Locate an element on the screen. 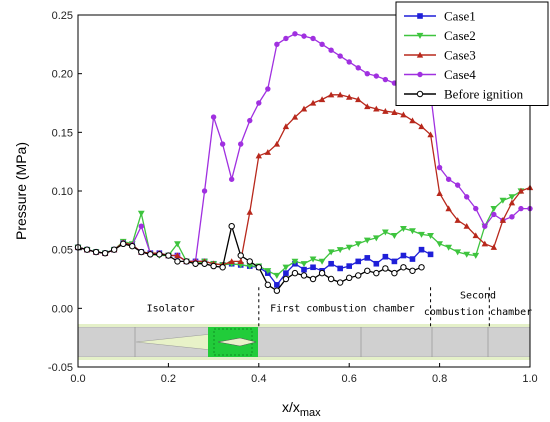  x-tick-label: 0.6 is located at coordinates (349, 379).